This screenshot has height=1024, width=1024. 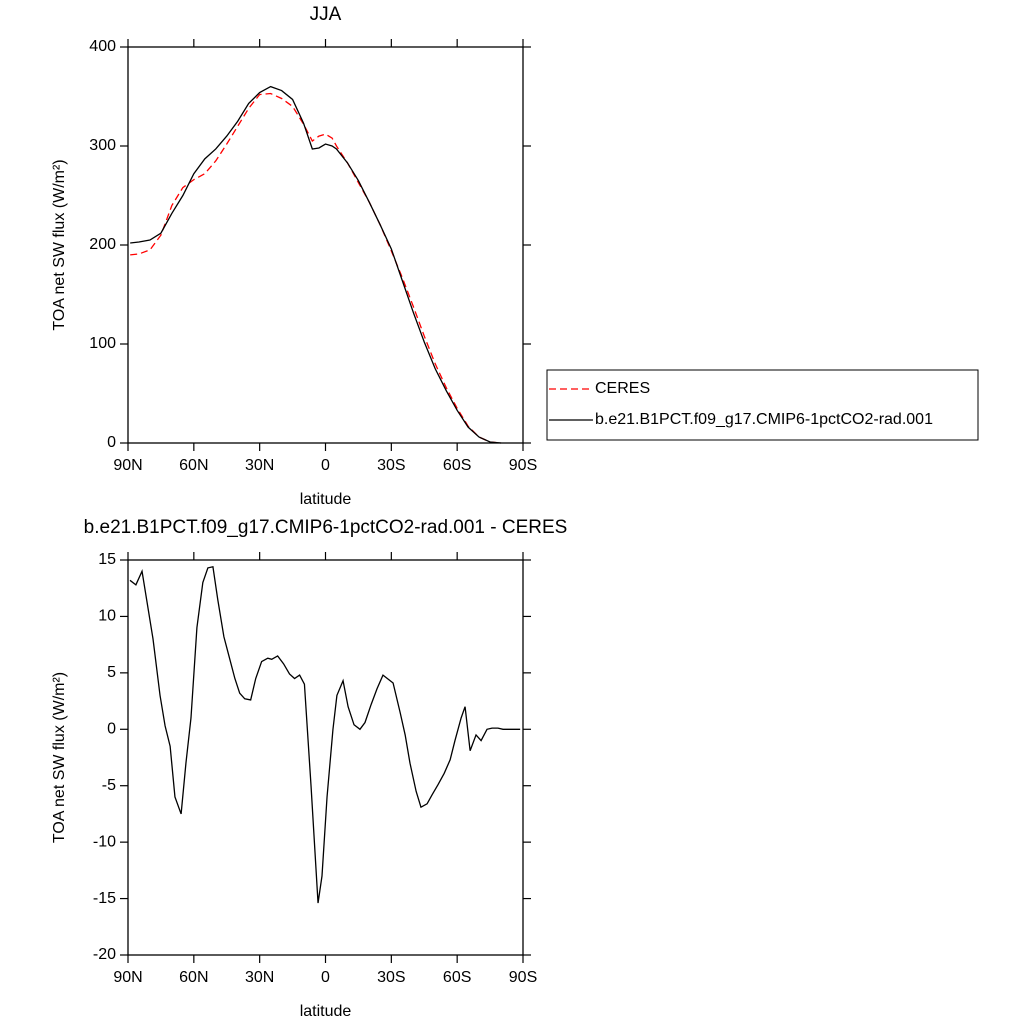 What do you see at coordinates (102, 46) in the screenshot?
I see `y-tick-label: 400` at bounding box center [102, 46].